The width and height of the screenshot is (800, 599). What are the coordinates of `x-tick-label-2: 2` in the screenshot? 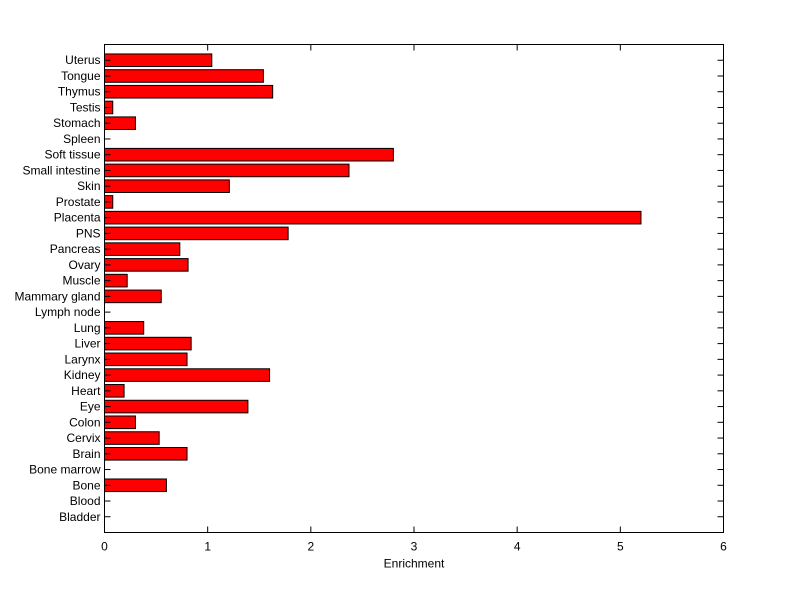 It's located at (310, 547).